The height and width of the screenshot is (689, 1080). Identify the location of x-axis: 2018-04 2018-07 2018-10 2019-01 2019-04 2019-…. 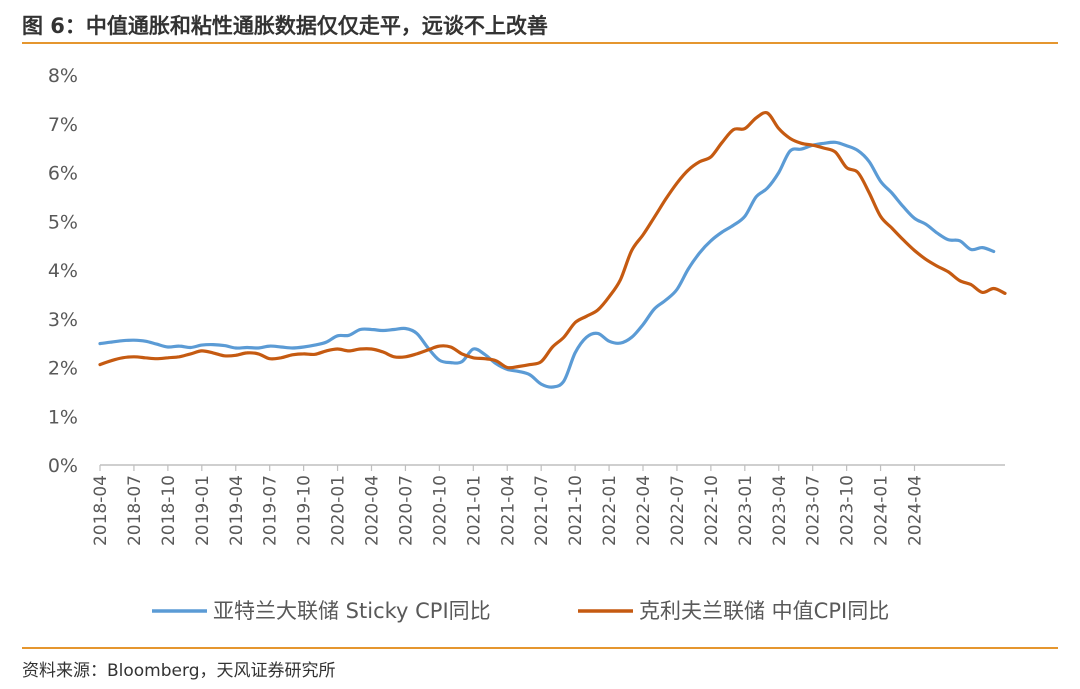
(548, 505).